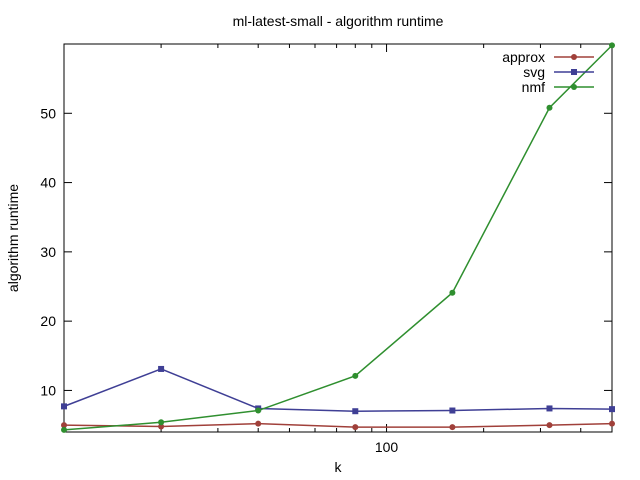  What do you see at coordinates (574, 57) in the screenshot?
I see `legend-marker-approx` at bounding box center [574, 57].